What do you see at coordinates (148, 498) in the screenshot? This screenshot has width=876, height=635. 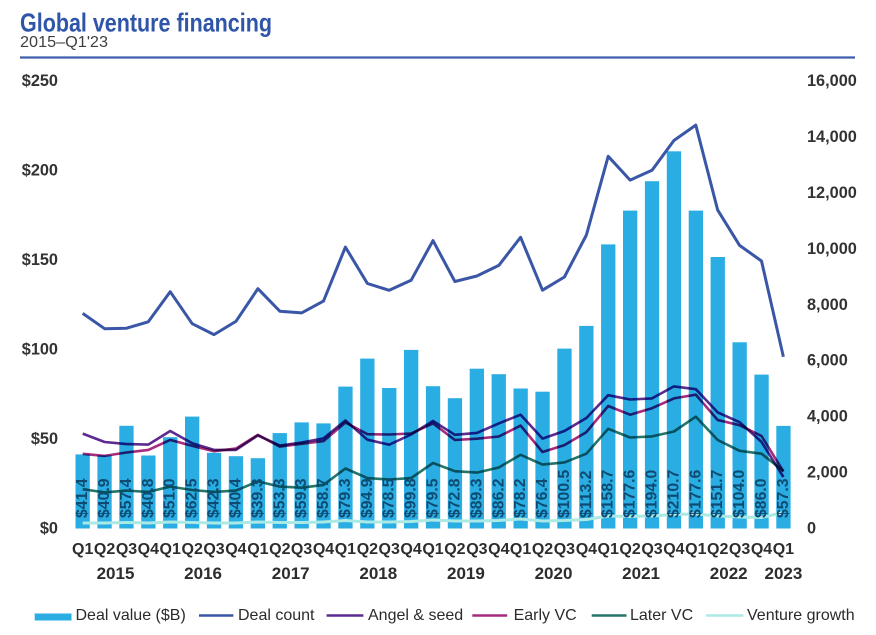 I see `svg-text: $40.8` at bounding box center [148, 498].